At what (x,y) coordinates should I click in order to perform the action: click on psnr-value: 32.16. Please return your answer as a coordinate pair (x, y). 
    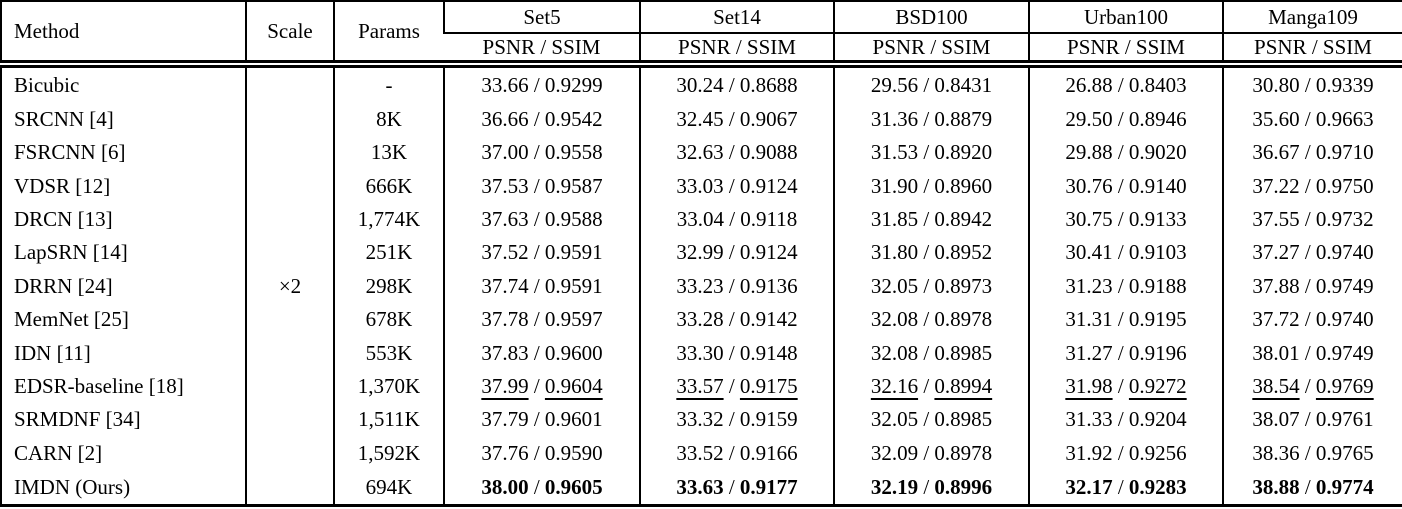
    Looking at the image, I should click on (894, 386).